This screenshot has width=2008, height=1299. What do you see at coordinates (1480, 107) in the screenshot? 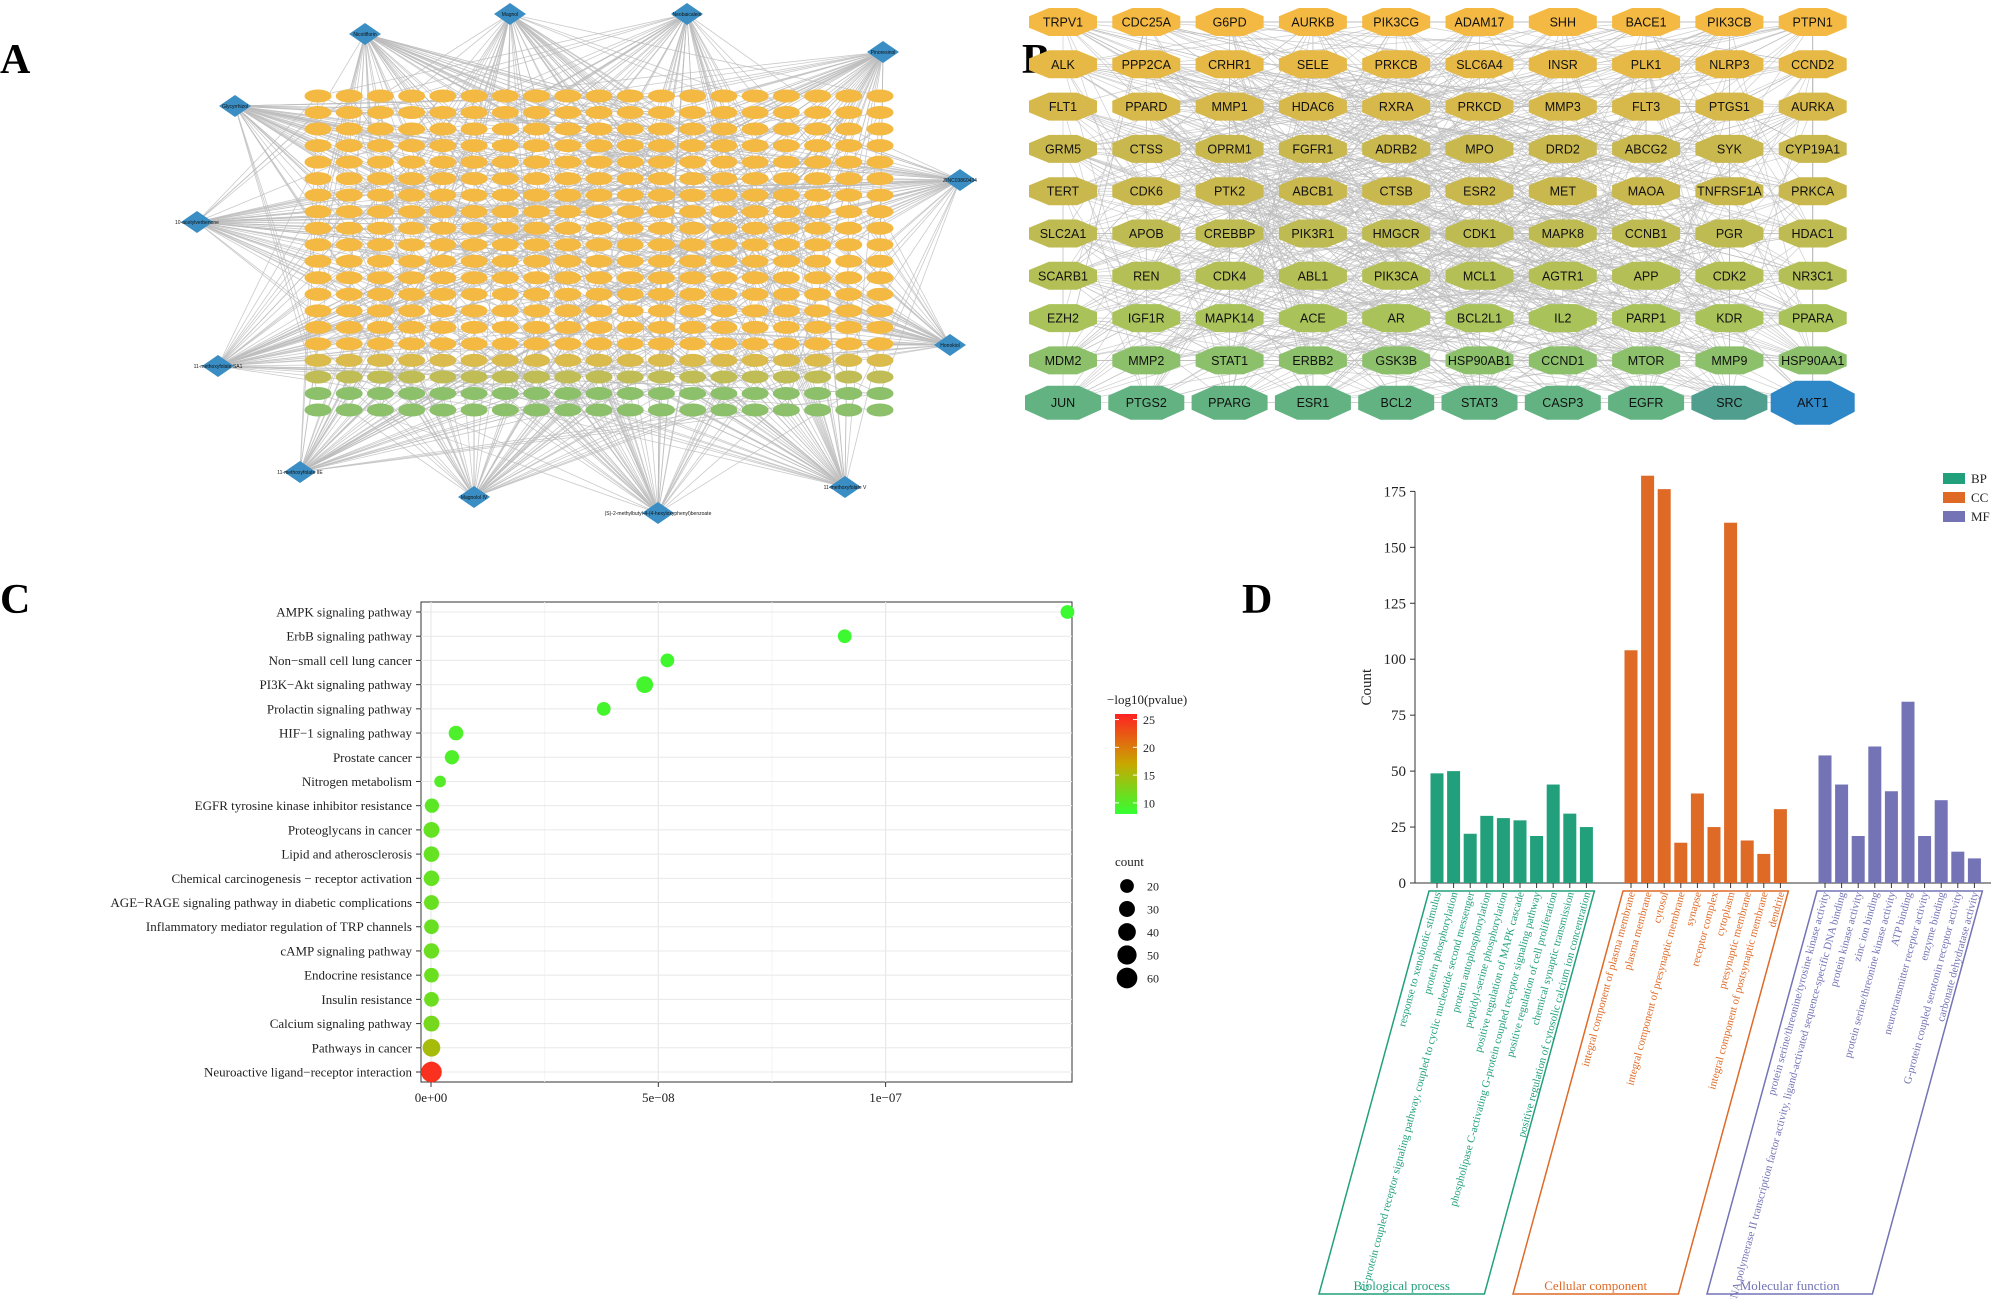
I see `gene-label: PRKCD` at bounding box center [1480, 107].